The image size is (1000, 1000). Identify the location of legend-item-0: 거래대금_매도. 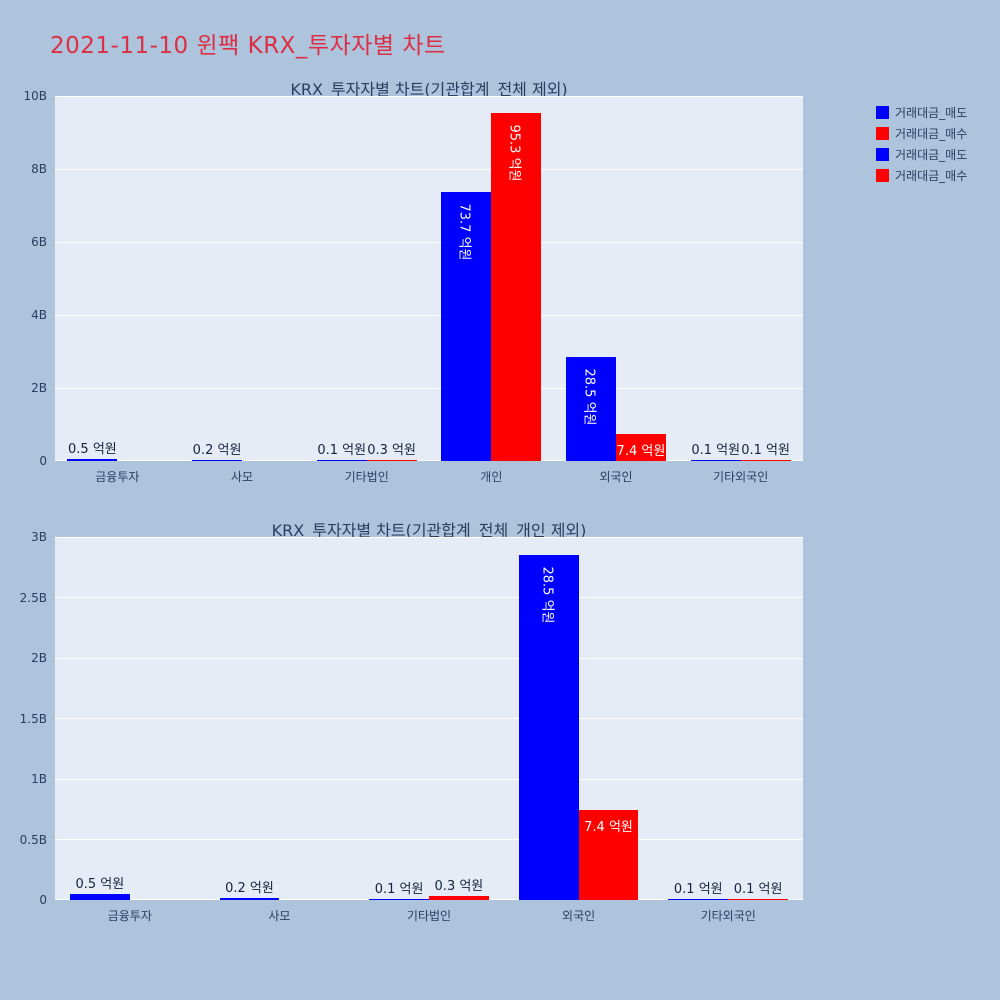
(921, 112).